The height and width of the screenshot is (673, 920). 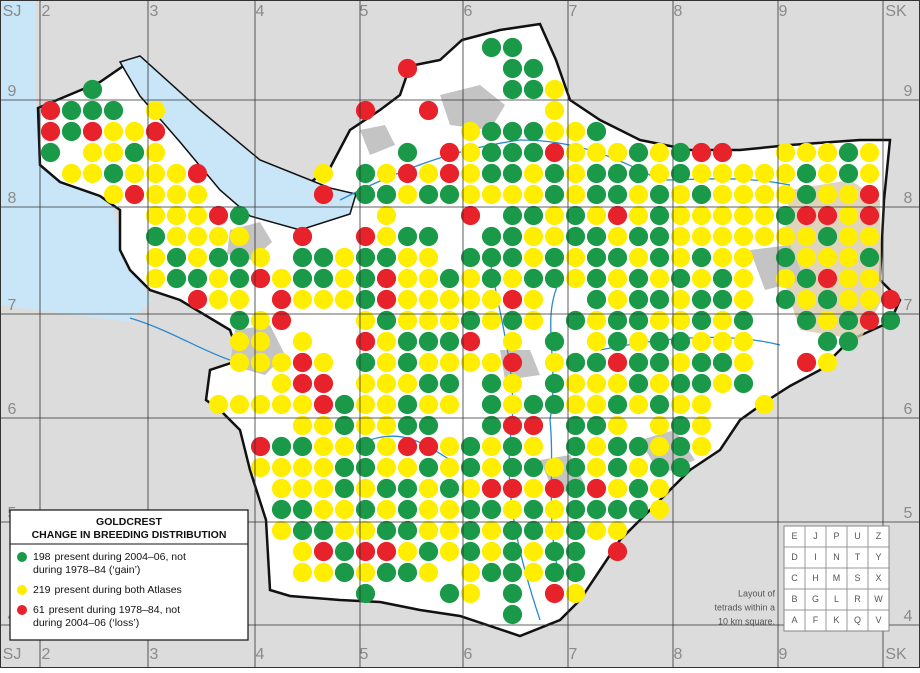 What do you see at coordinates (129, 522) in the screenshot?
I see `legend-title: GOLDCREST` at bounding box center [129, 522].